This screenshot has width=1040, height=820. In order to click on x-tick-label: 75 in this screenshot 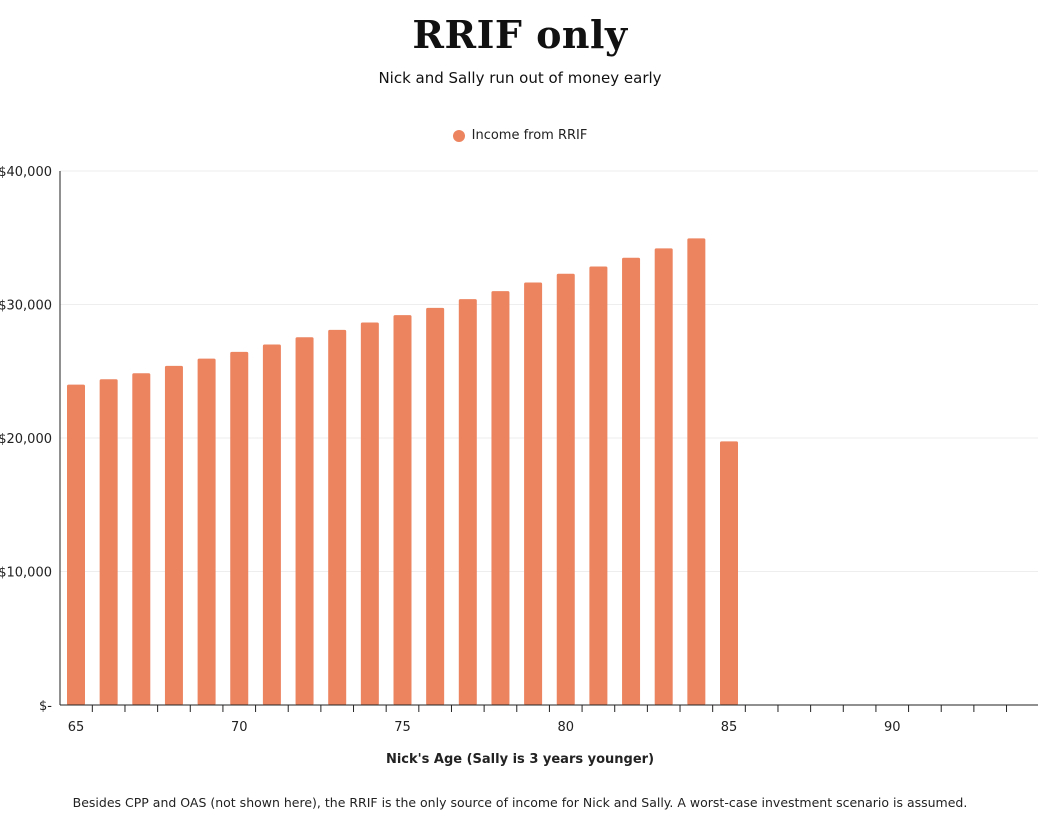, I will do `click(402, 727)`.